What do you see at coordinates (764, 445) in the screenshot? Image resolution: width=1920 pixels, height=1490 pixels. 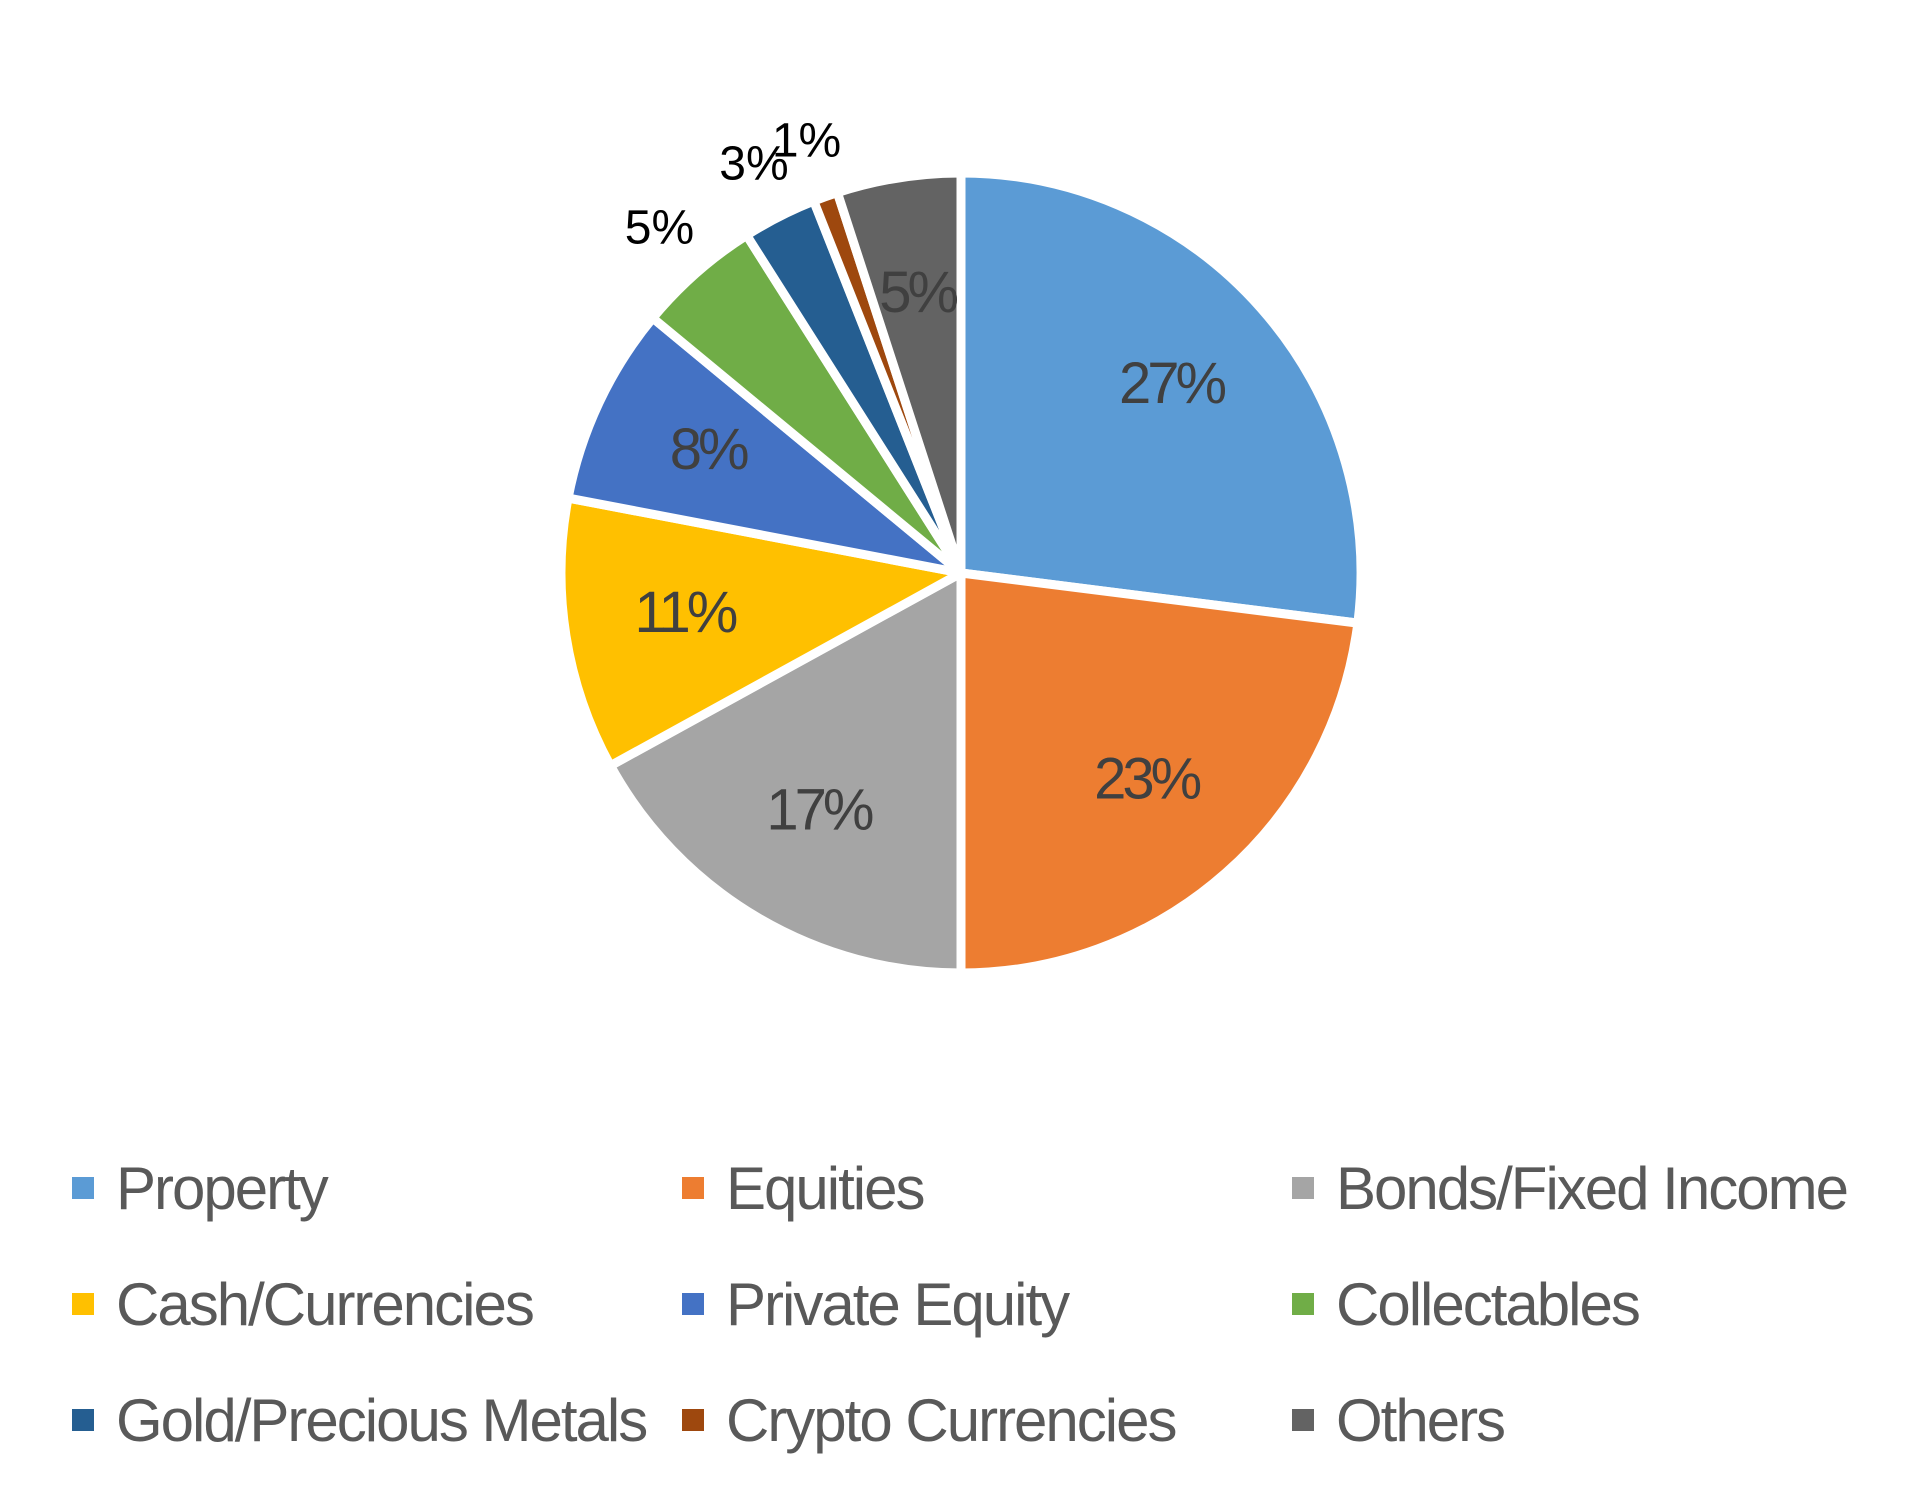 I see `pie-slice-private-equity` at bounding box center [764, 445].